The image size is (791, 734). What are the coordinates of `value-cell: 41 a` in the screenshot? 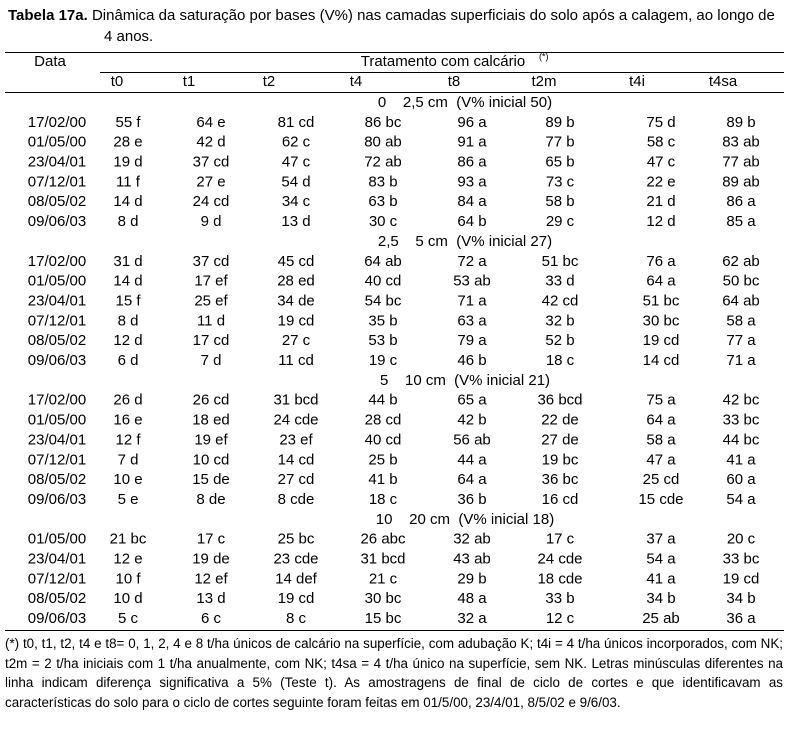 It's located at (661, 578).